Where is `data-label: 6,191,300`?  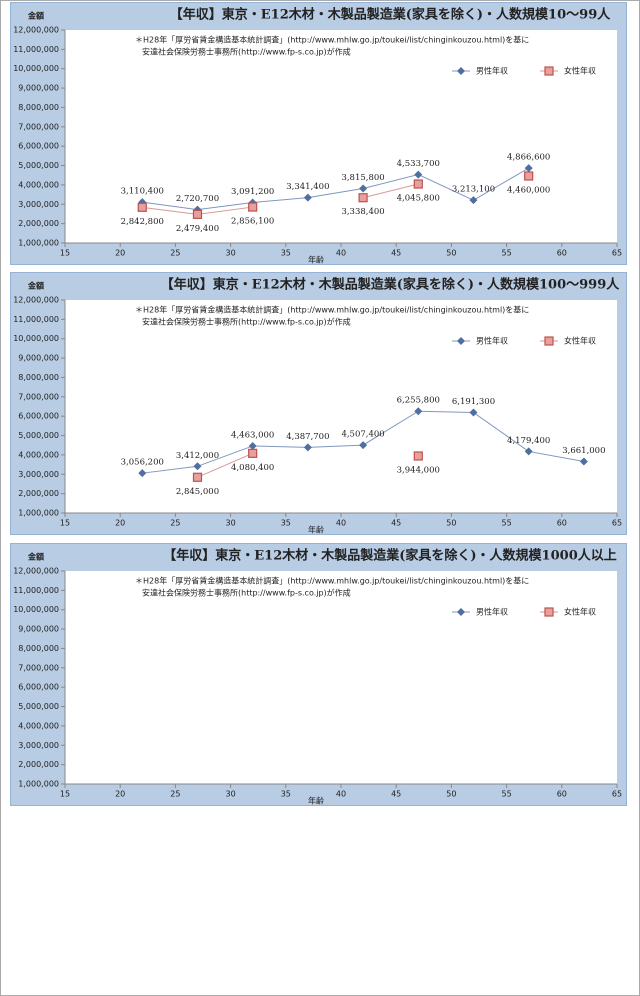
data-label: 6,191,300 is located at coordinates (473, 402).